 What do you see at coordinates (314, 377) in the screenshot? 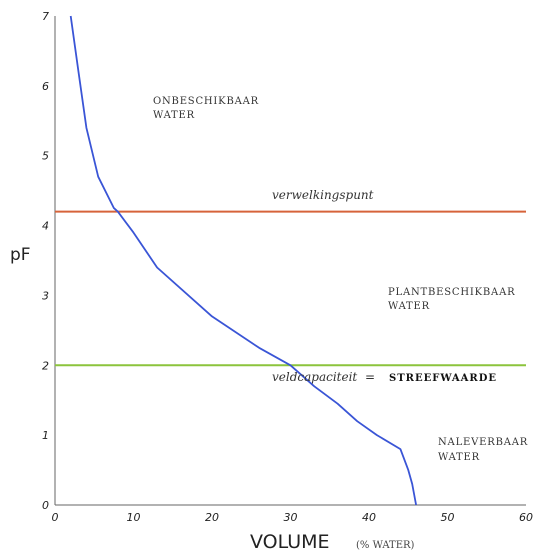
I see `field-capacity-label: veldcapaciteit` at bounding box center [314, 377].